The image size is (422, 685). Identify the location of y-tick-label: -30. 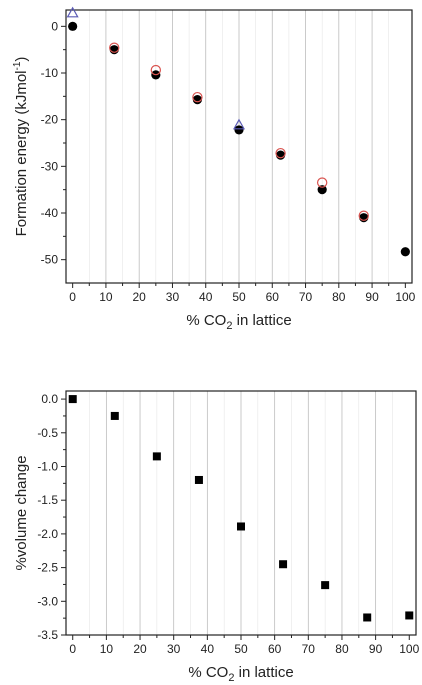
(50, 166).